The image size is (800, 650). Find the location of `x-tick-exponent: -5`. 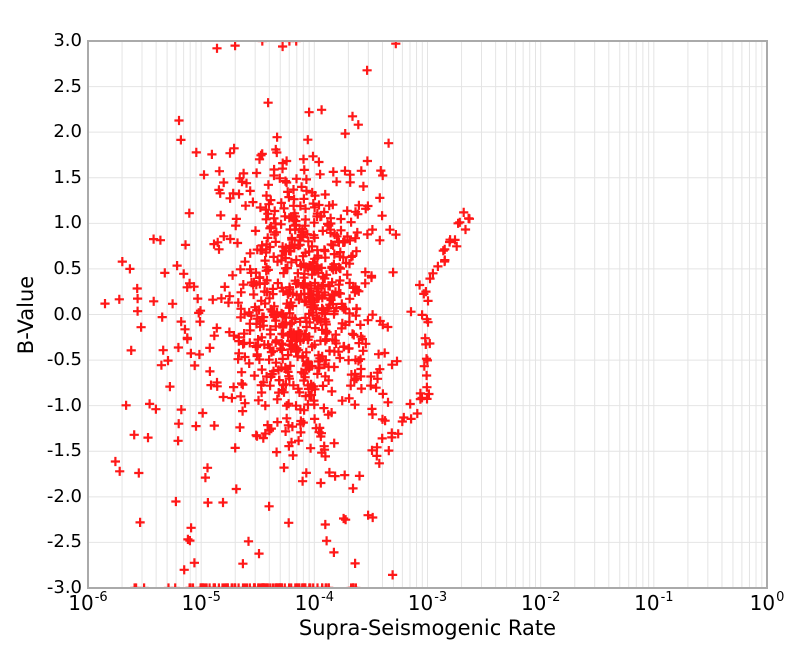

x-tick-exponent: -5 is located at coordinates (214, 597).